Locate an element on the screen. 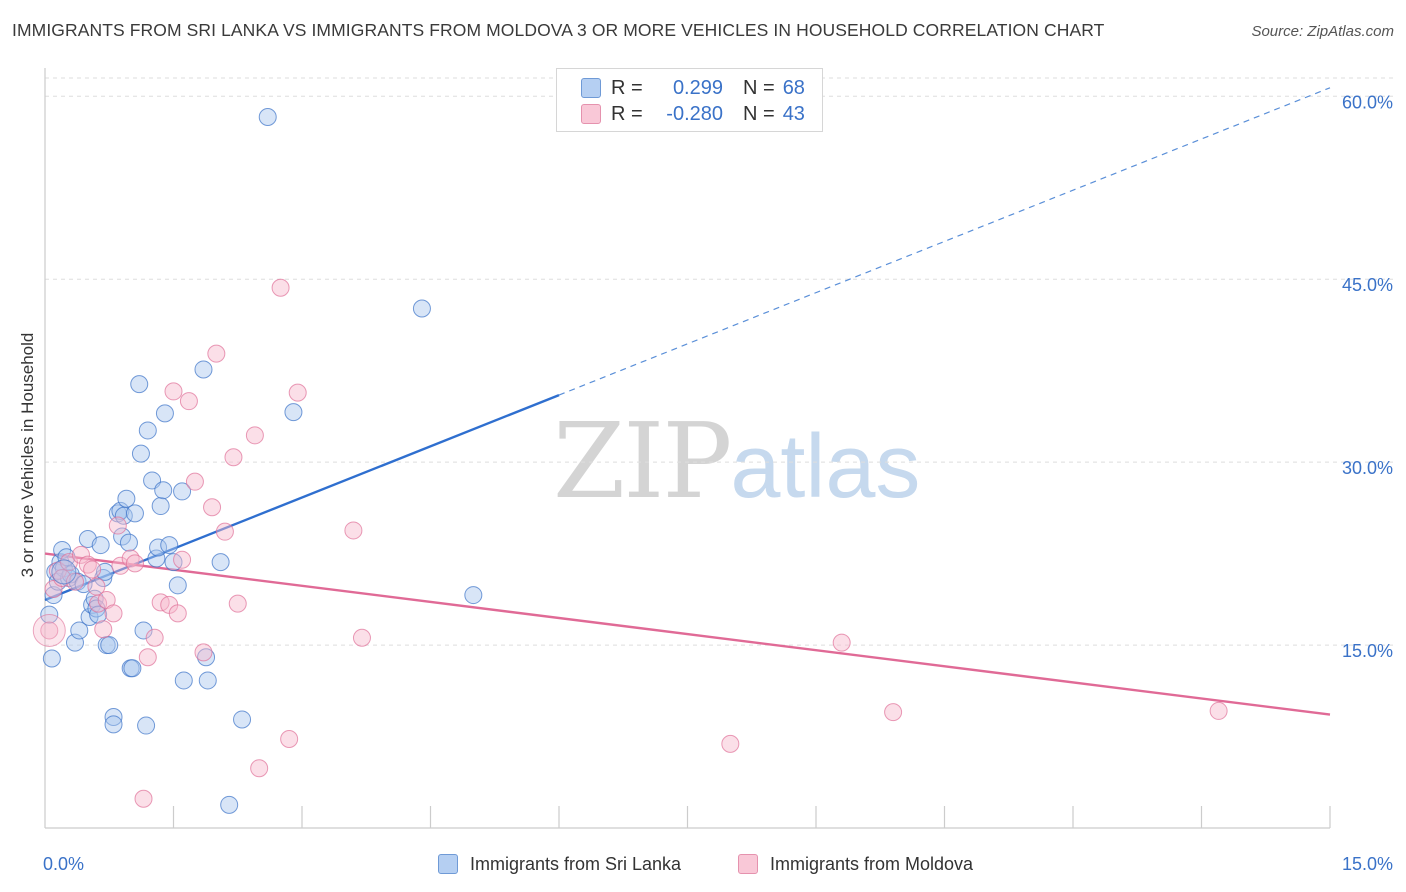 The height and width of the screenshot is (892, 1406). legend-n-label: N = is located at coordinates (759, 113).